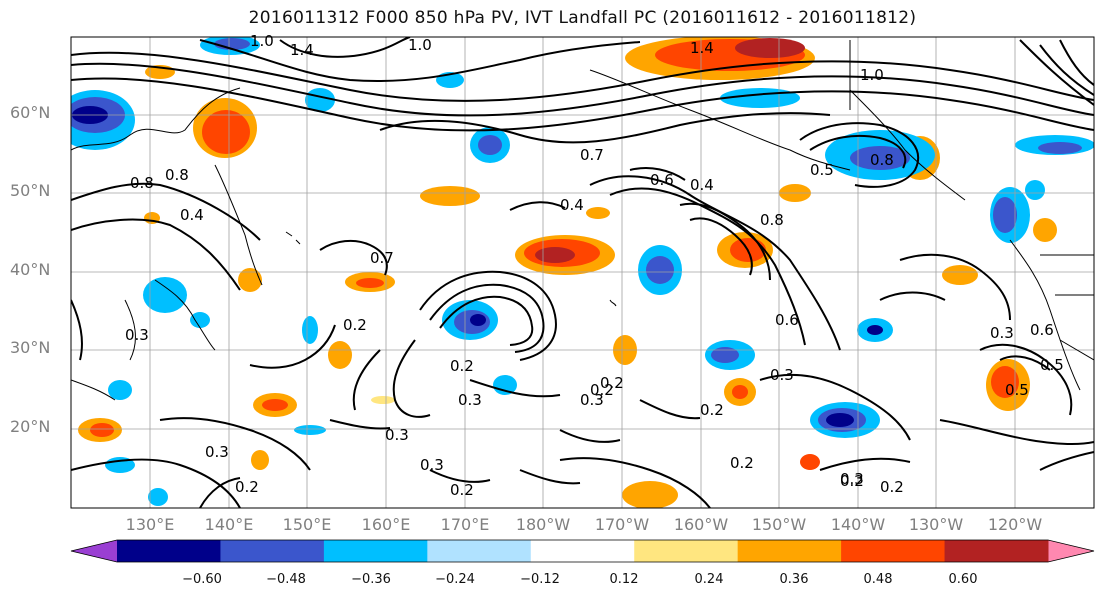 Image resolution: width=1105 pixels, height=601 pixels. I want to click on lon-label: 170°W, so click(622, 524).